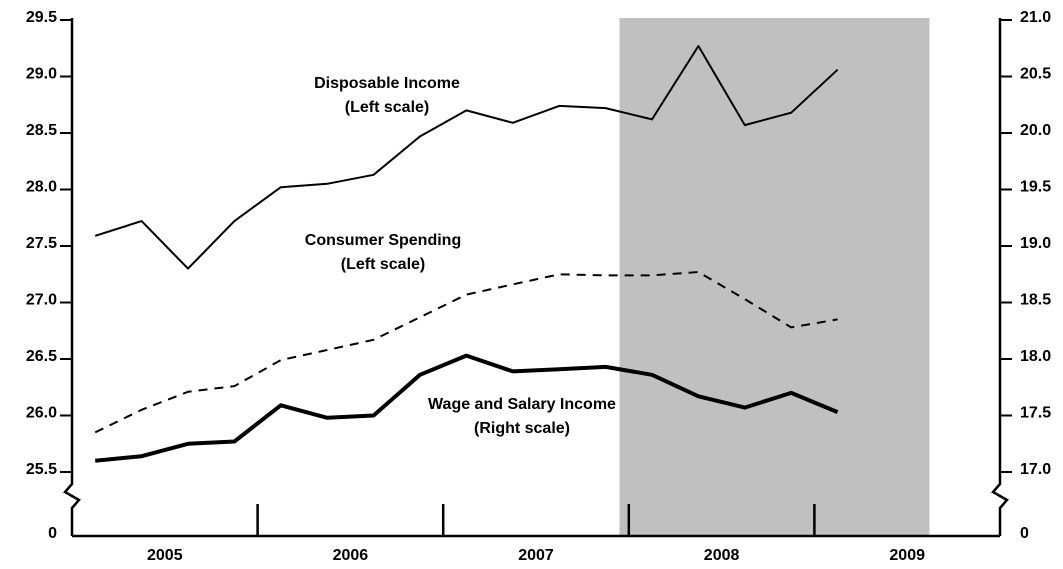 Image resolution: width=1063 pixels, height=569 pixels. I want to click on y2-tick-label: 17.0, so click(1035, 469).